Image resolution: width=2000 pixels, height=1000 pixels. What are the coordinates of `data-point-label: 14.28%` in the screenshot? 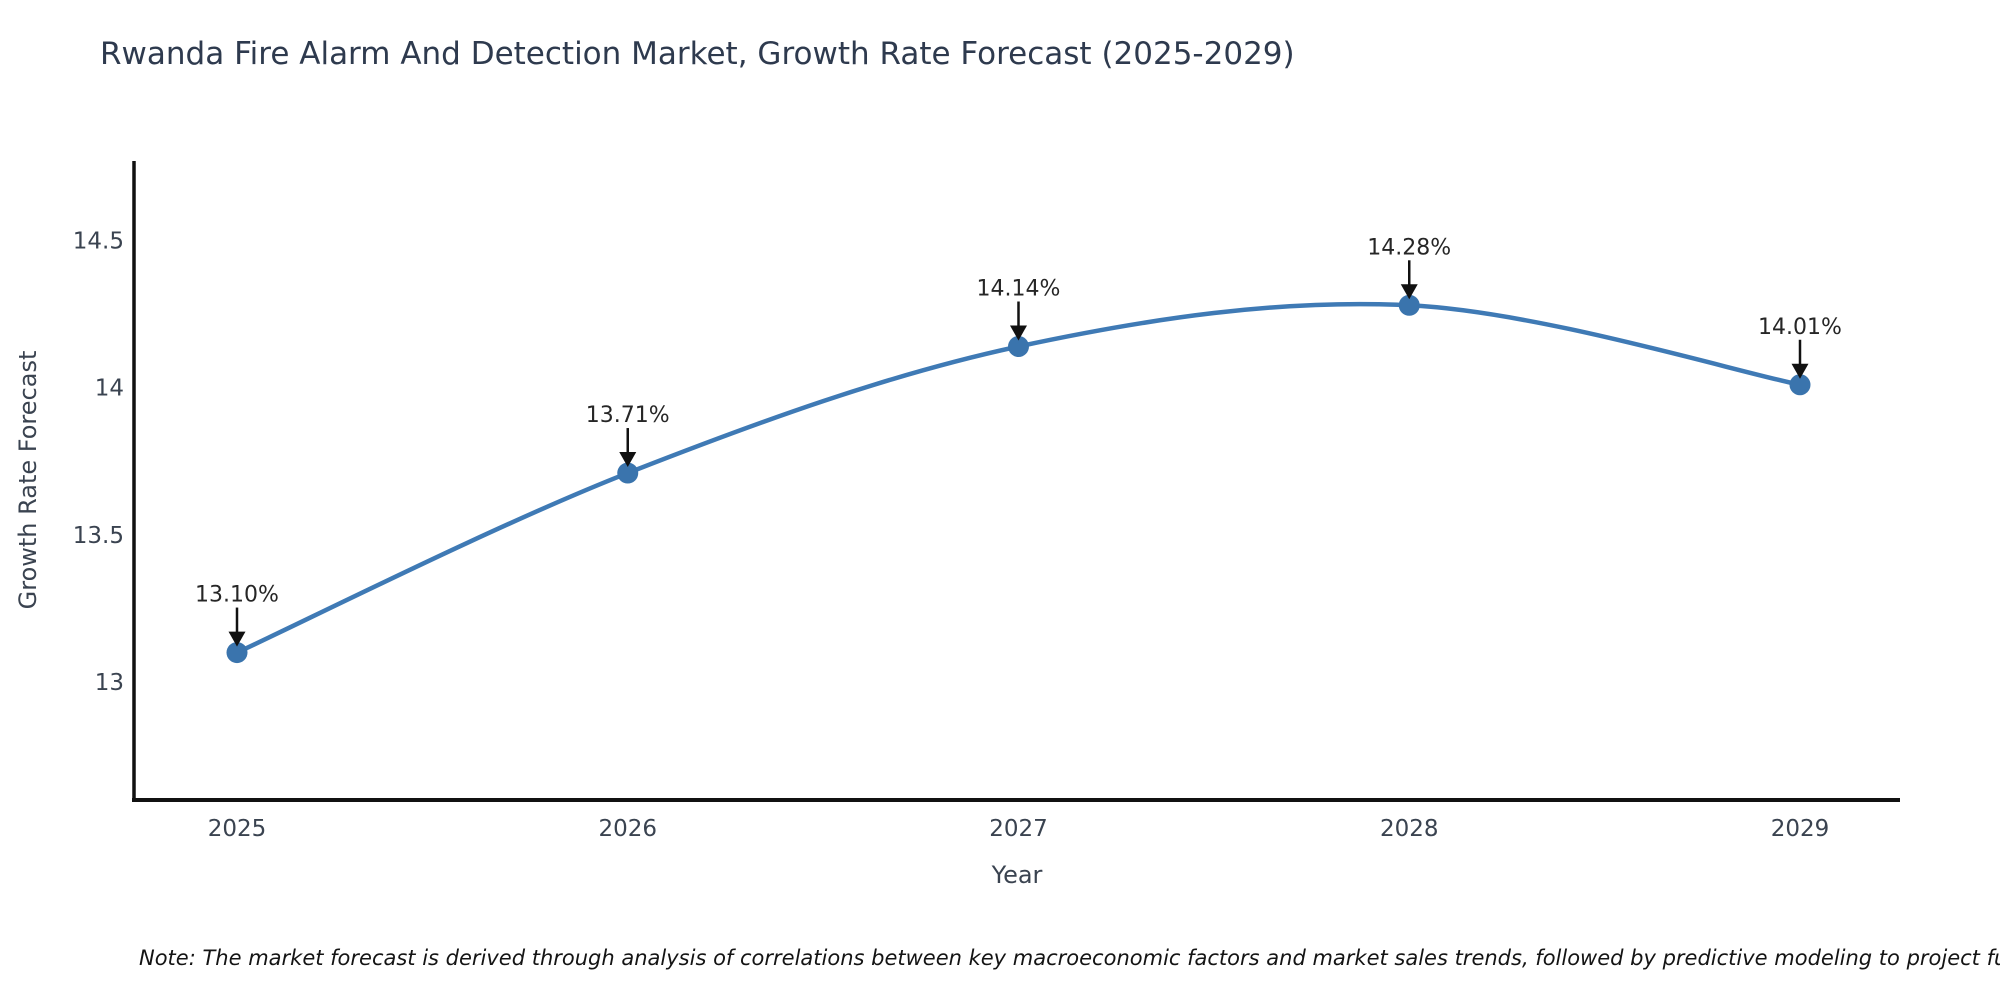 It's located at (1409, 247).